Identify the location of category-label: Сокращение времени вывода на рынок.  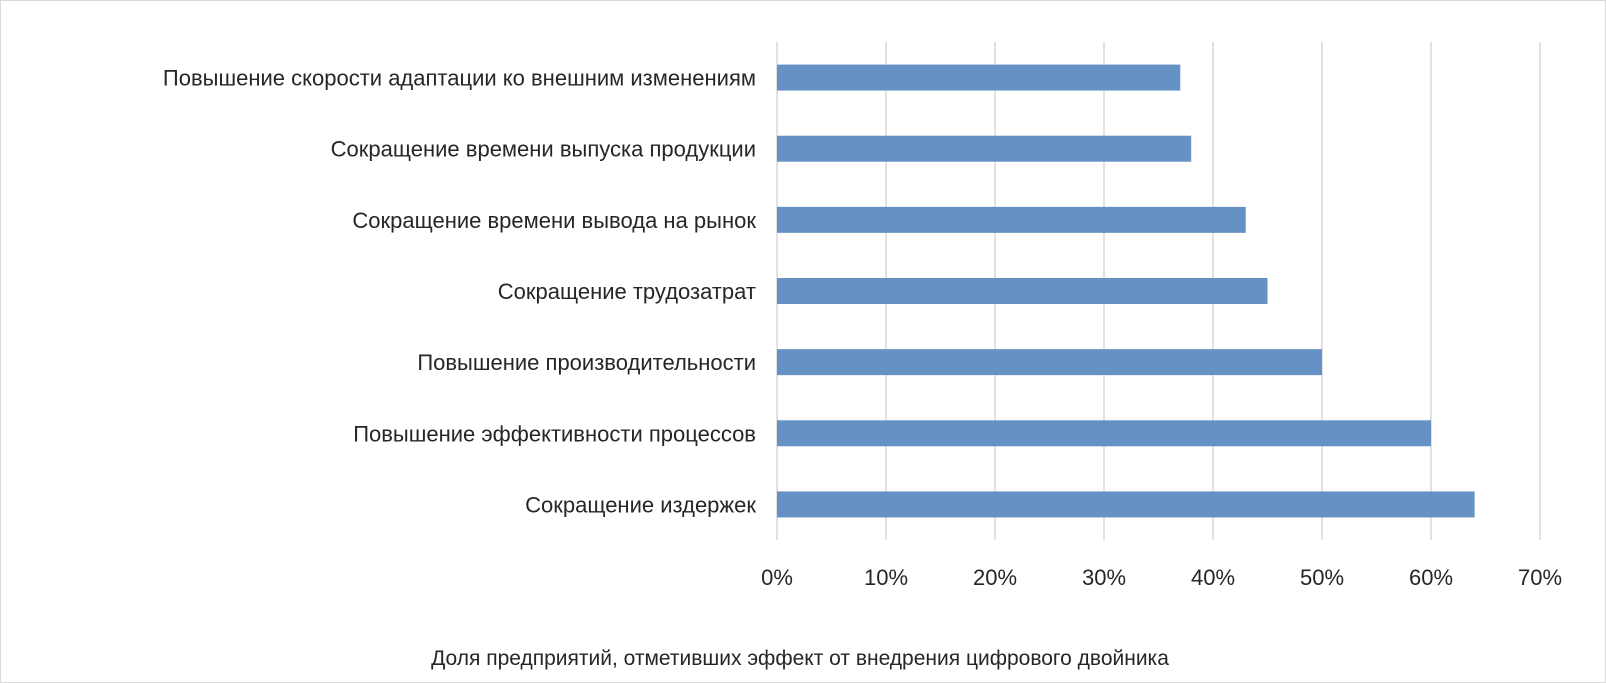
(554, 220).